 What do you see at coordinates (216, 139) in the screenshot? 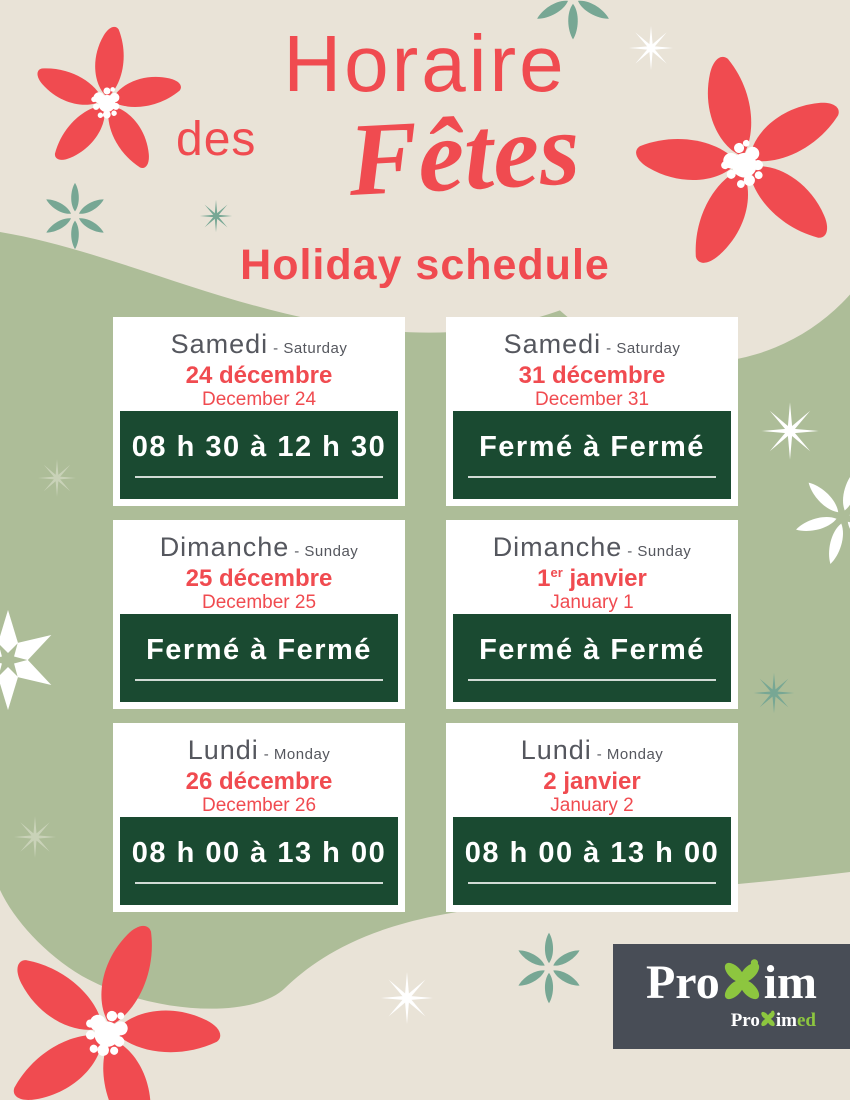
I see `title-des: des` at bounding box center [216, 139].